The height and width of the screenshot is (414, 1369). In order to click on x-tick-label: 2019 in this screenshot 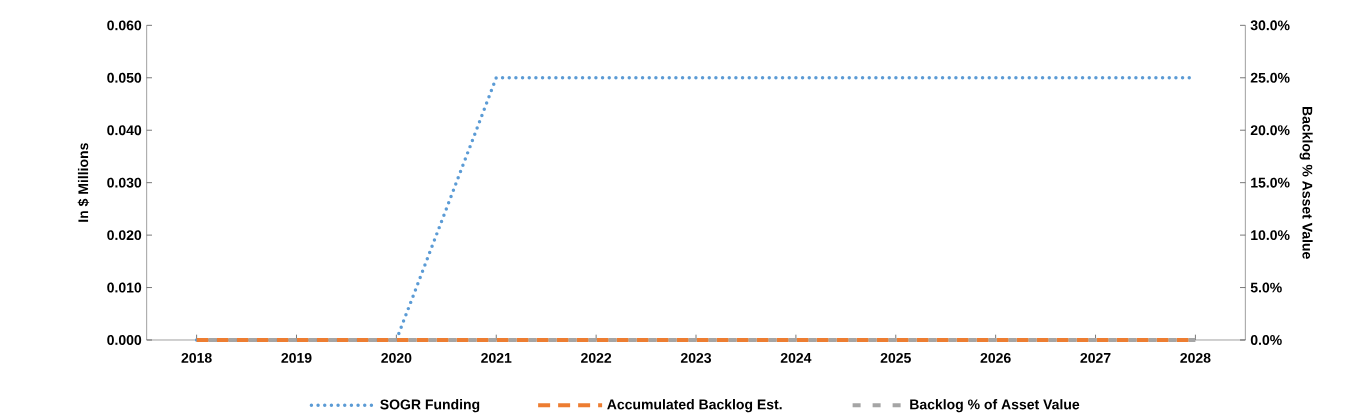, I will do `click(296, 357)`.